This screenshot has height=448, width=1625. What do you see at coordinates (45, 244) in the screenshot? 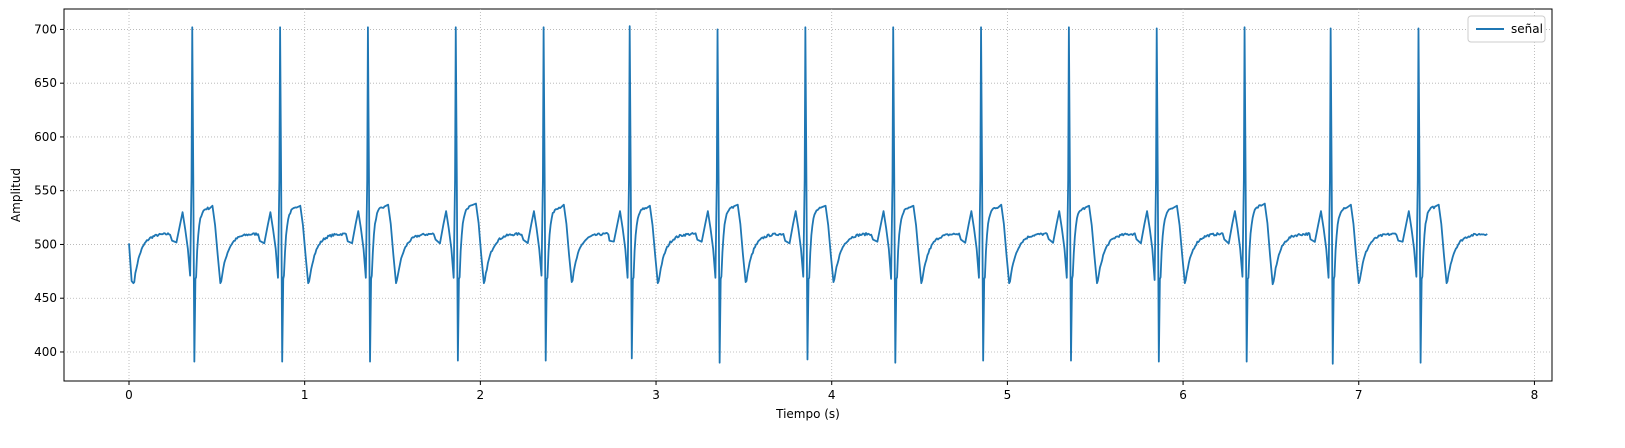
I see `y-tick-label: 500` at bounding box center [45, 244].